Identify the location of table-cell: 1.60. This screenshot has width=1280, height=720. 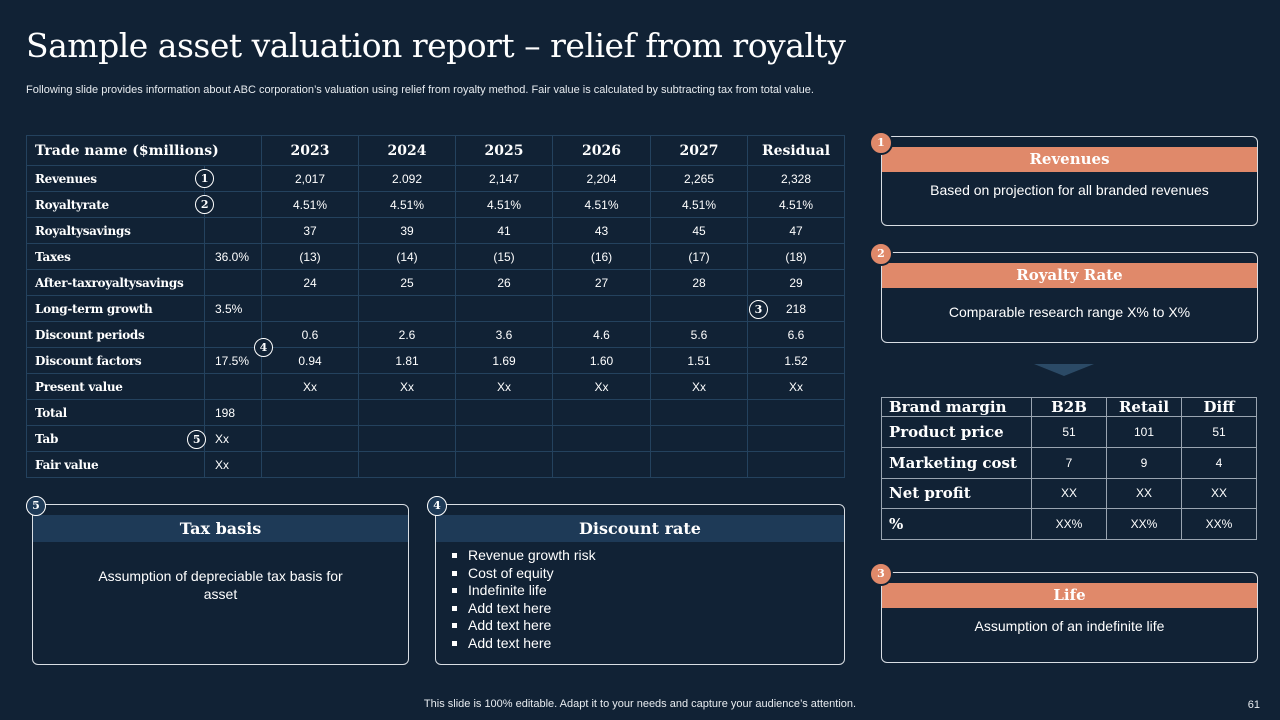
(601, 360).